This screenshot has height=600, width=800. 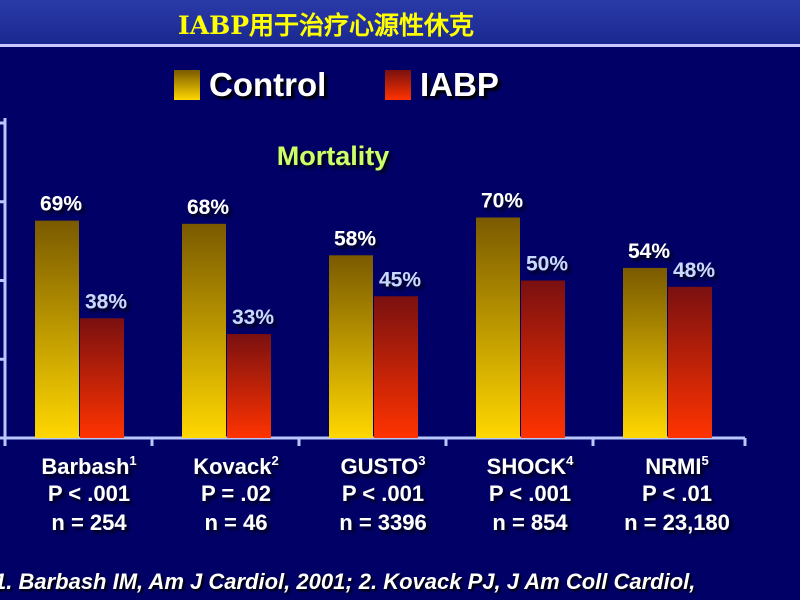 I want to click on slide-title: IABP用于治疗心源性休克, so click(x=326, y=25).